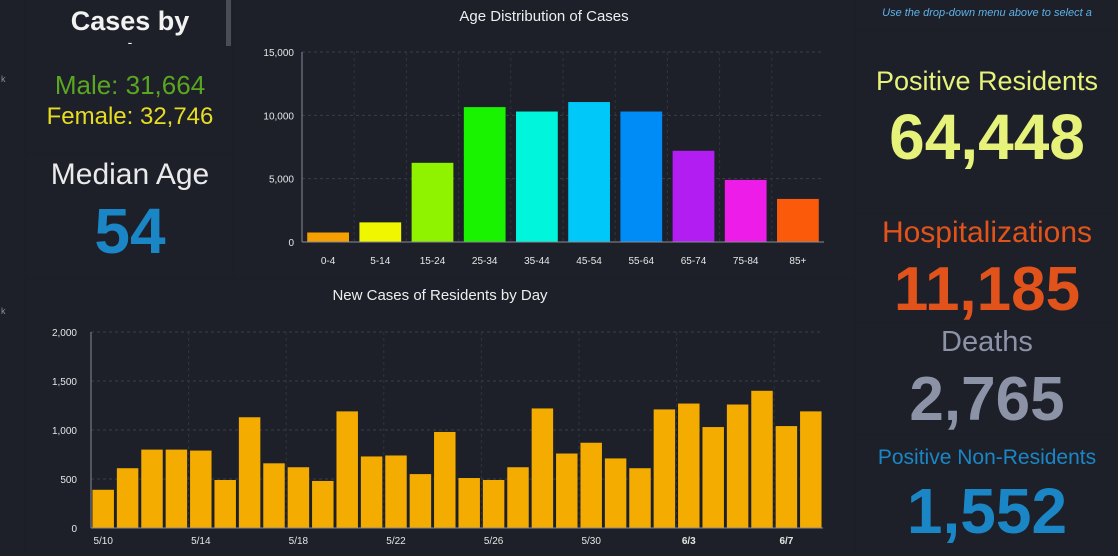  What do you see at coordinates (987, 399) in the screenshot?
I see `deaths-value: 2,765` at bounding box center [987, 399].